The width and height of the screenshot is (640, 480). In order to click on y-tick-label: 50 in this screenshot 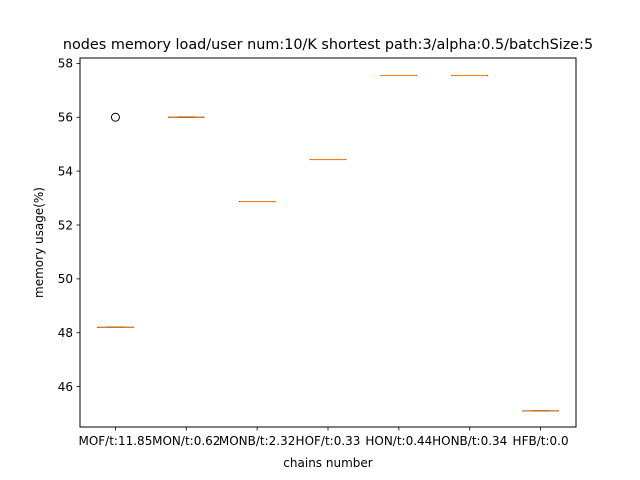, I will do `click(65, 279)`.